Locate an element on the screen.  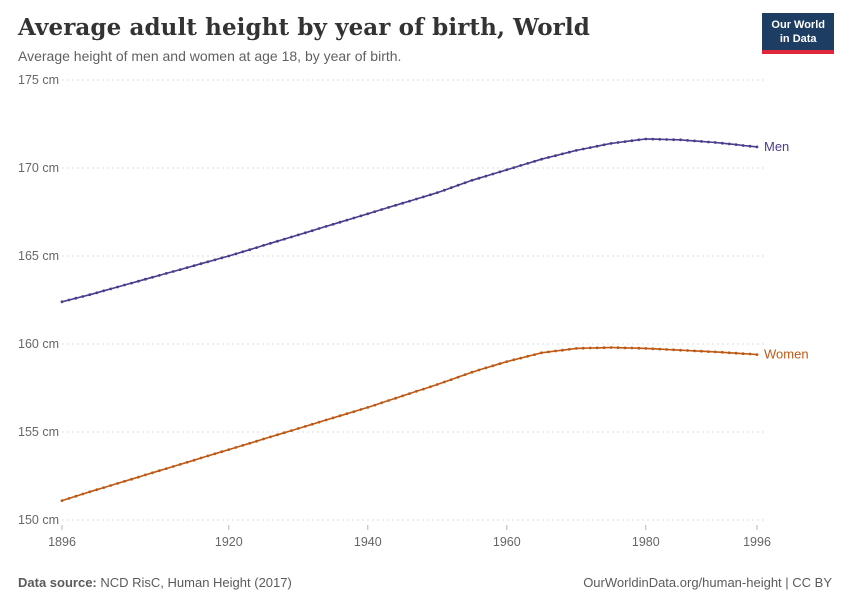
y-tick-label: 150 cm is located at coordinates (38, 520).